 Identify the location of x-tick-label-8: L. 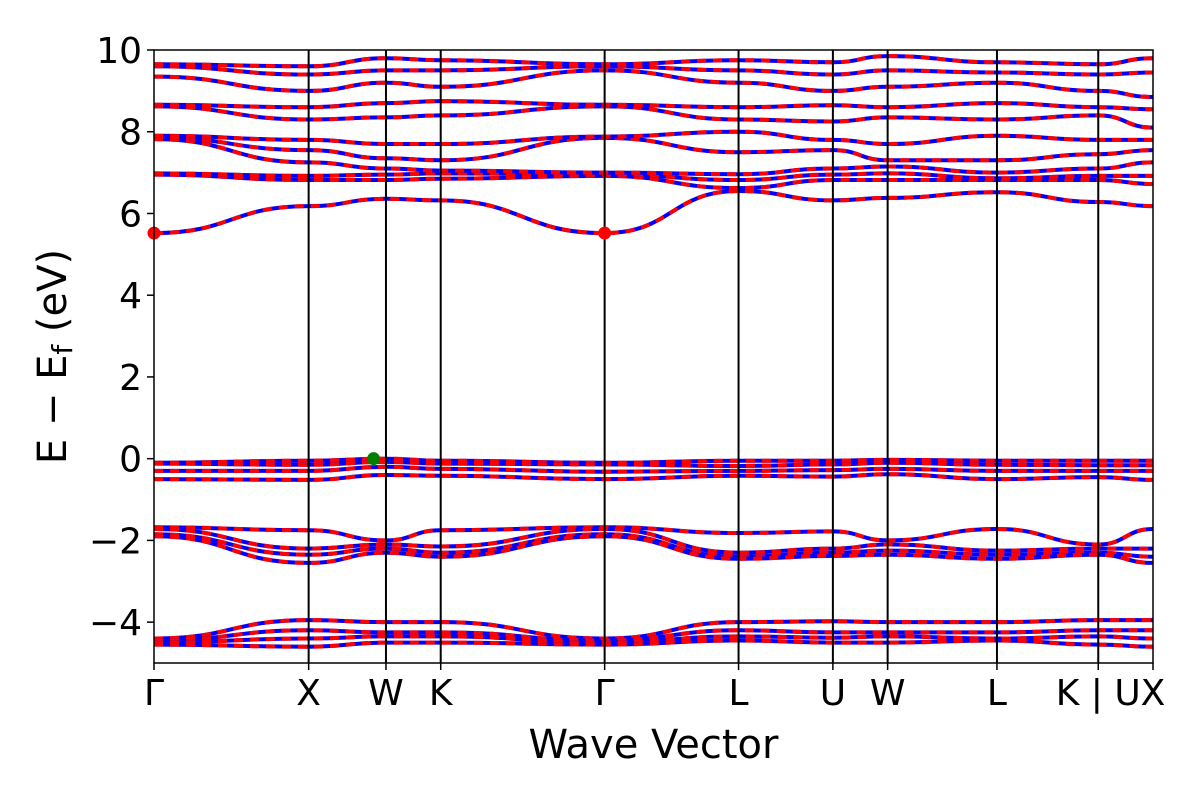
(997, 693).